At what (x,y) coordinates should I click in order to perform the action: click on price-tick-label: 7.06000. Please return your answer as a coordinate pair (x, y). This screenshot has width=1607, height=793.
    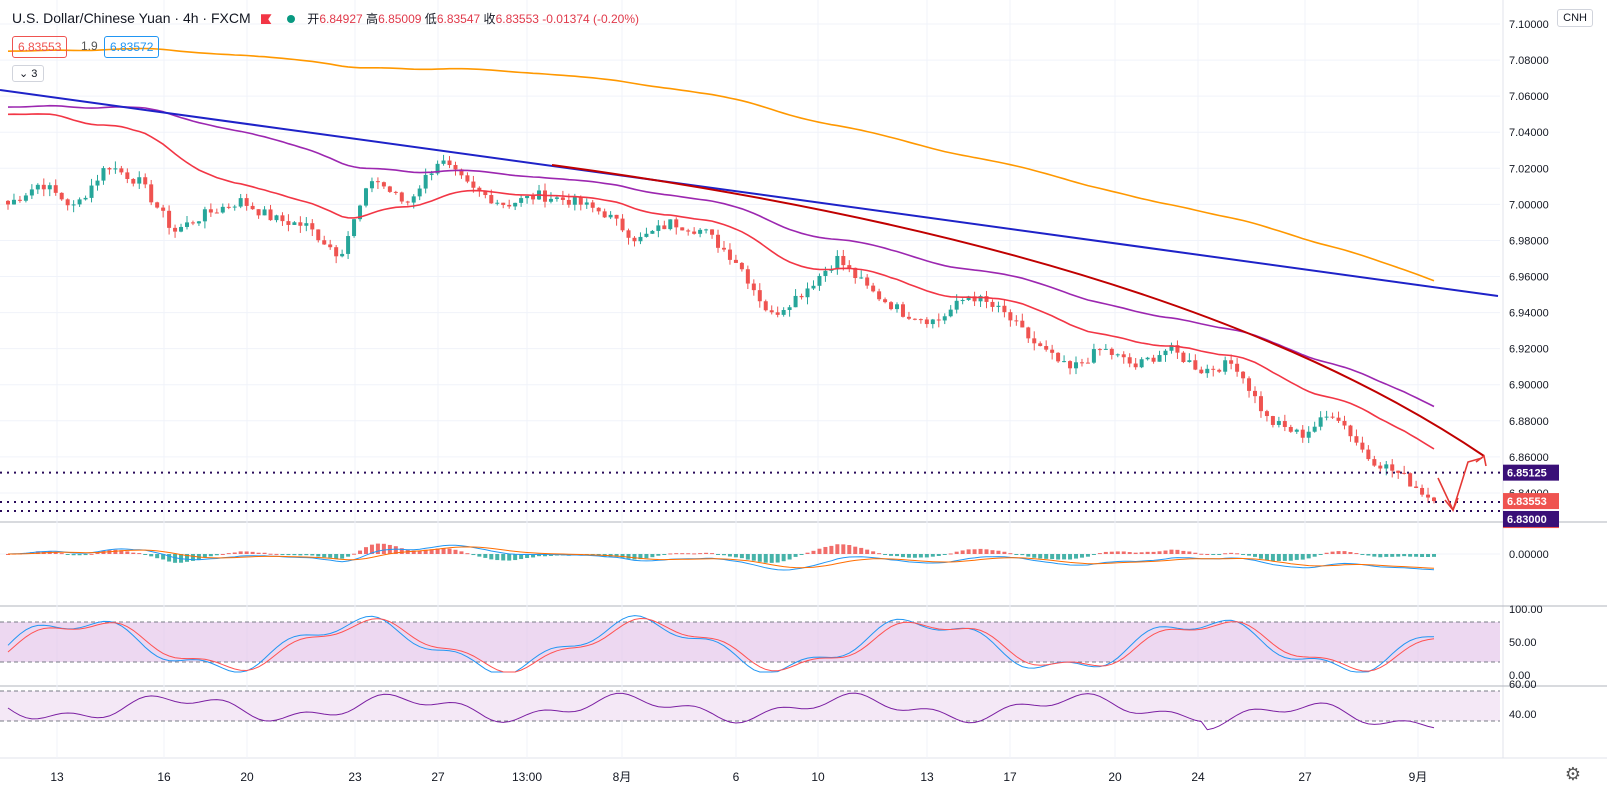
    Looking at the image, I should click on (1529, 97).